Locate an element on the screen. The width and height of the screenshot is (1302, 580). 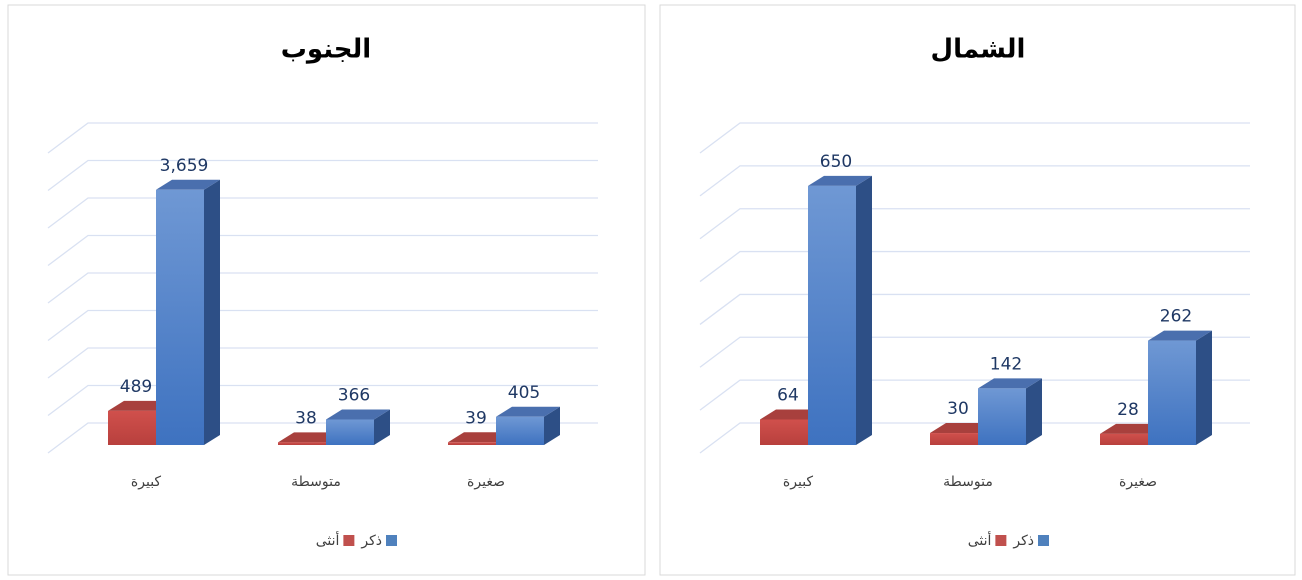
data-label: 28 is located at coordinates (1128, 410).